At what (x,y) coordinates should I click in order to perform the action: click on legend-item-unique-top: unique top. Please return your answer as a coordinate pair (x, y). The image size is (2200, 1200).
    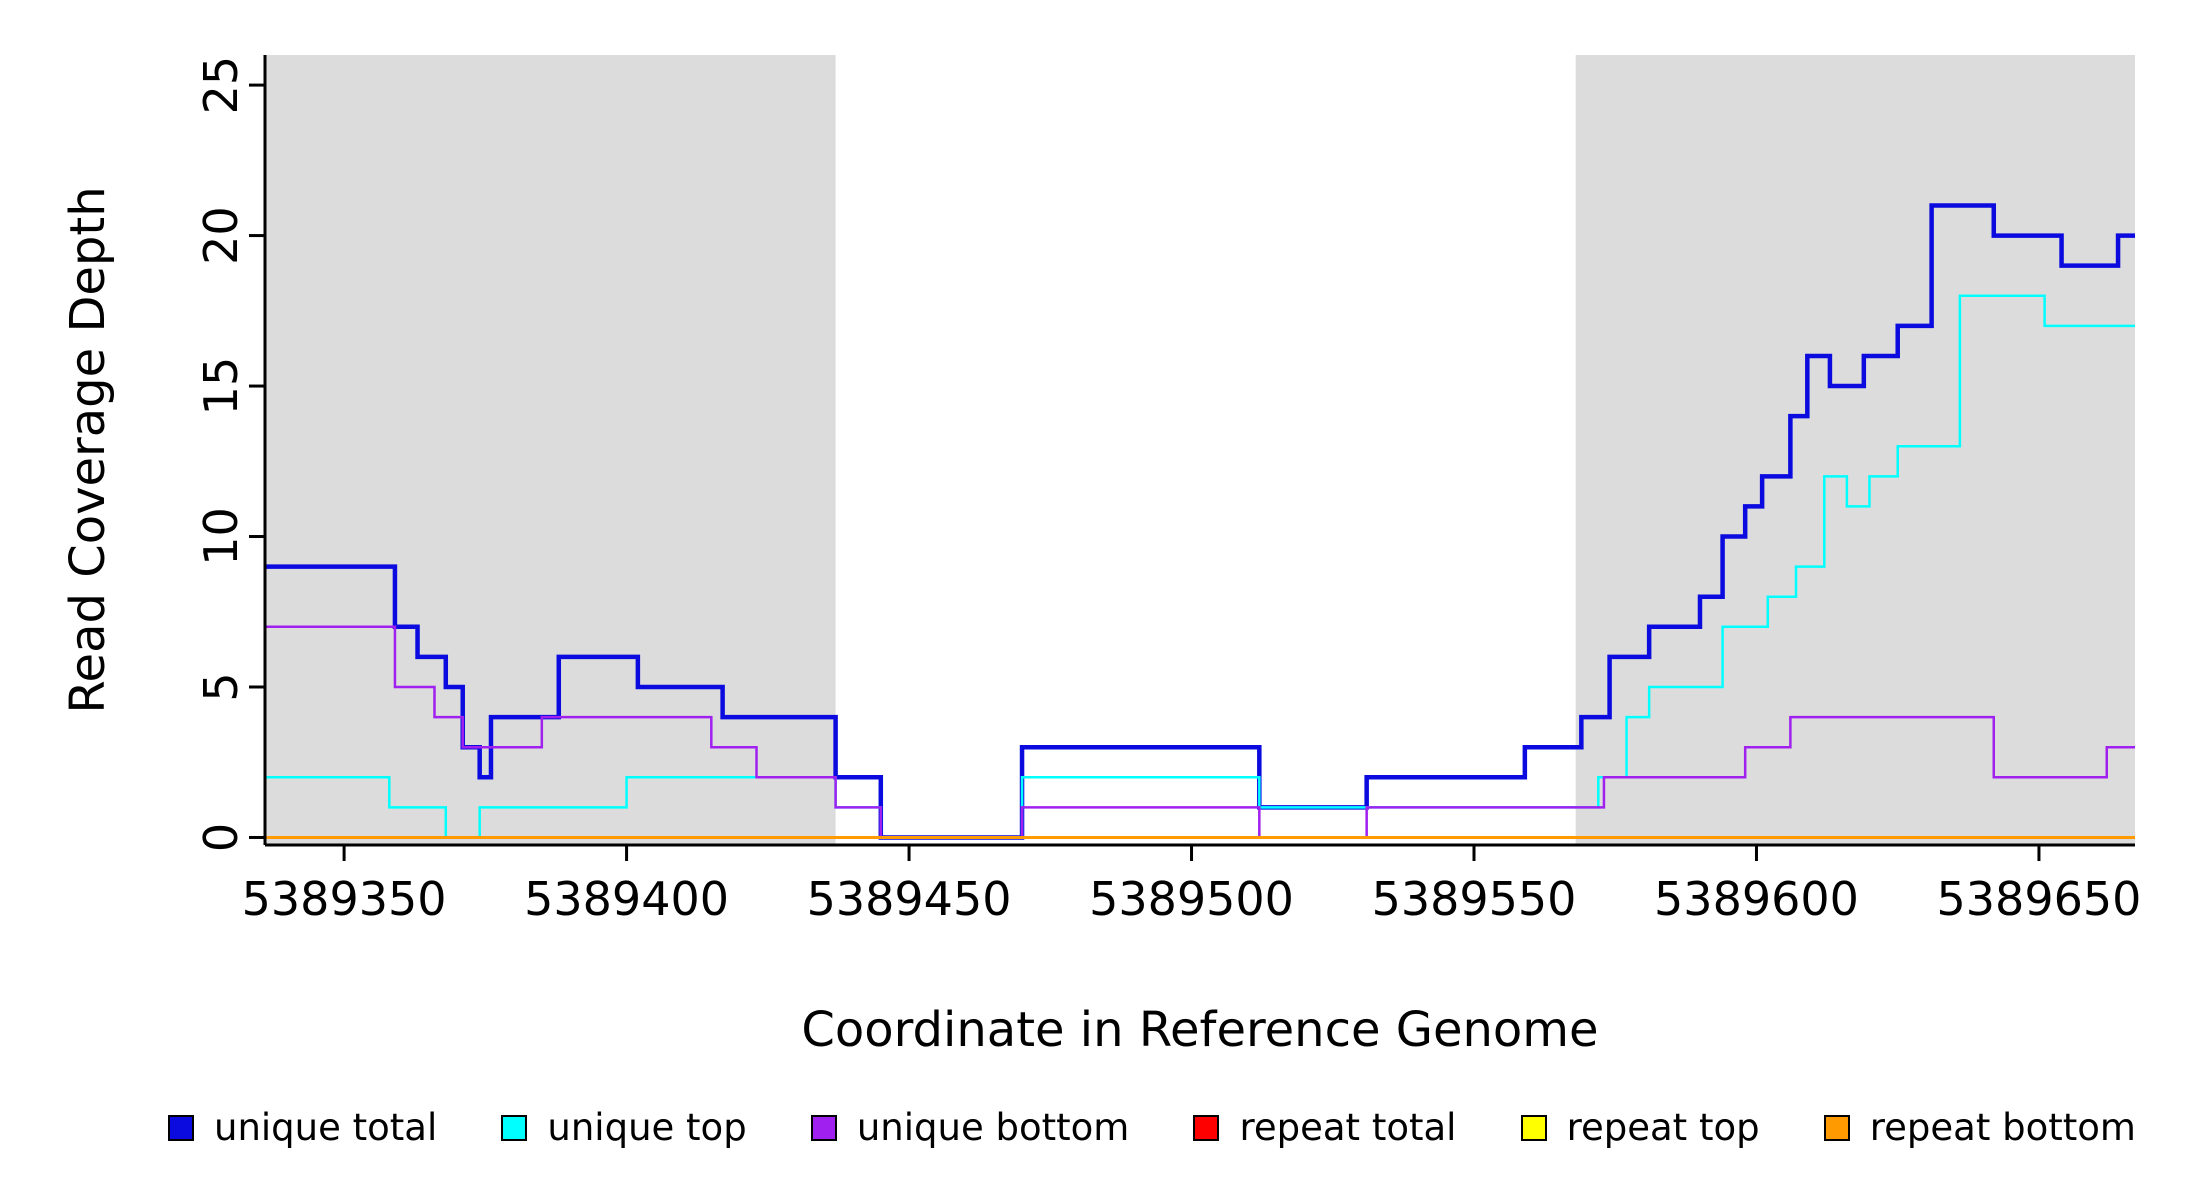
    Looking at the image, I should click on (624, 1127).